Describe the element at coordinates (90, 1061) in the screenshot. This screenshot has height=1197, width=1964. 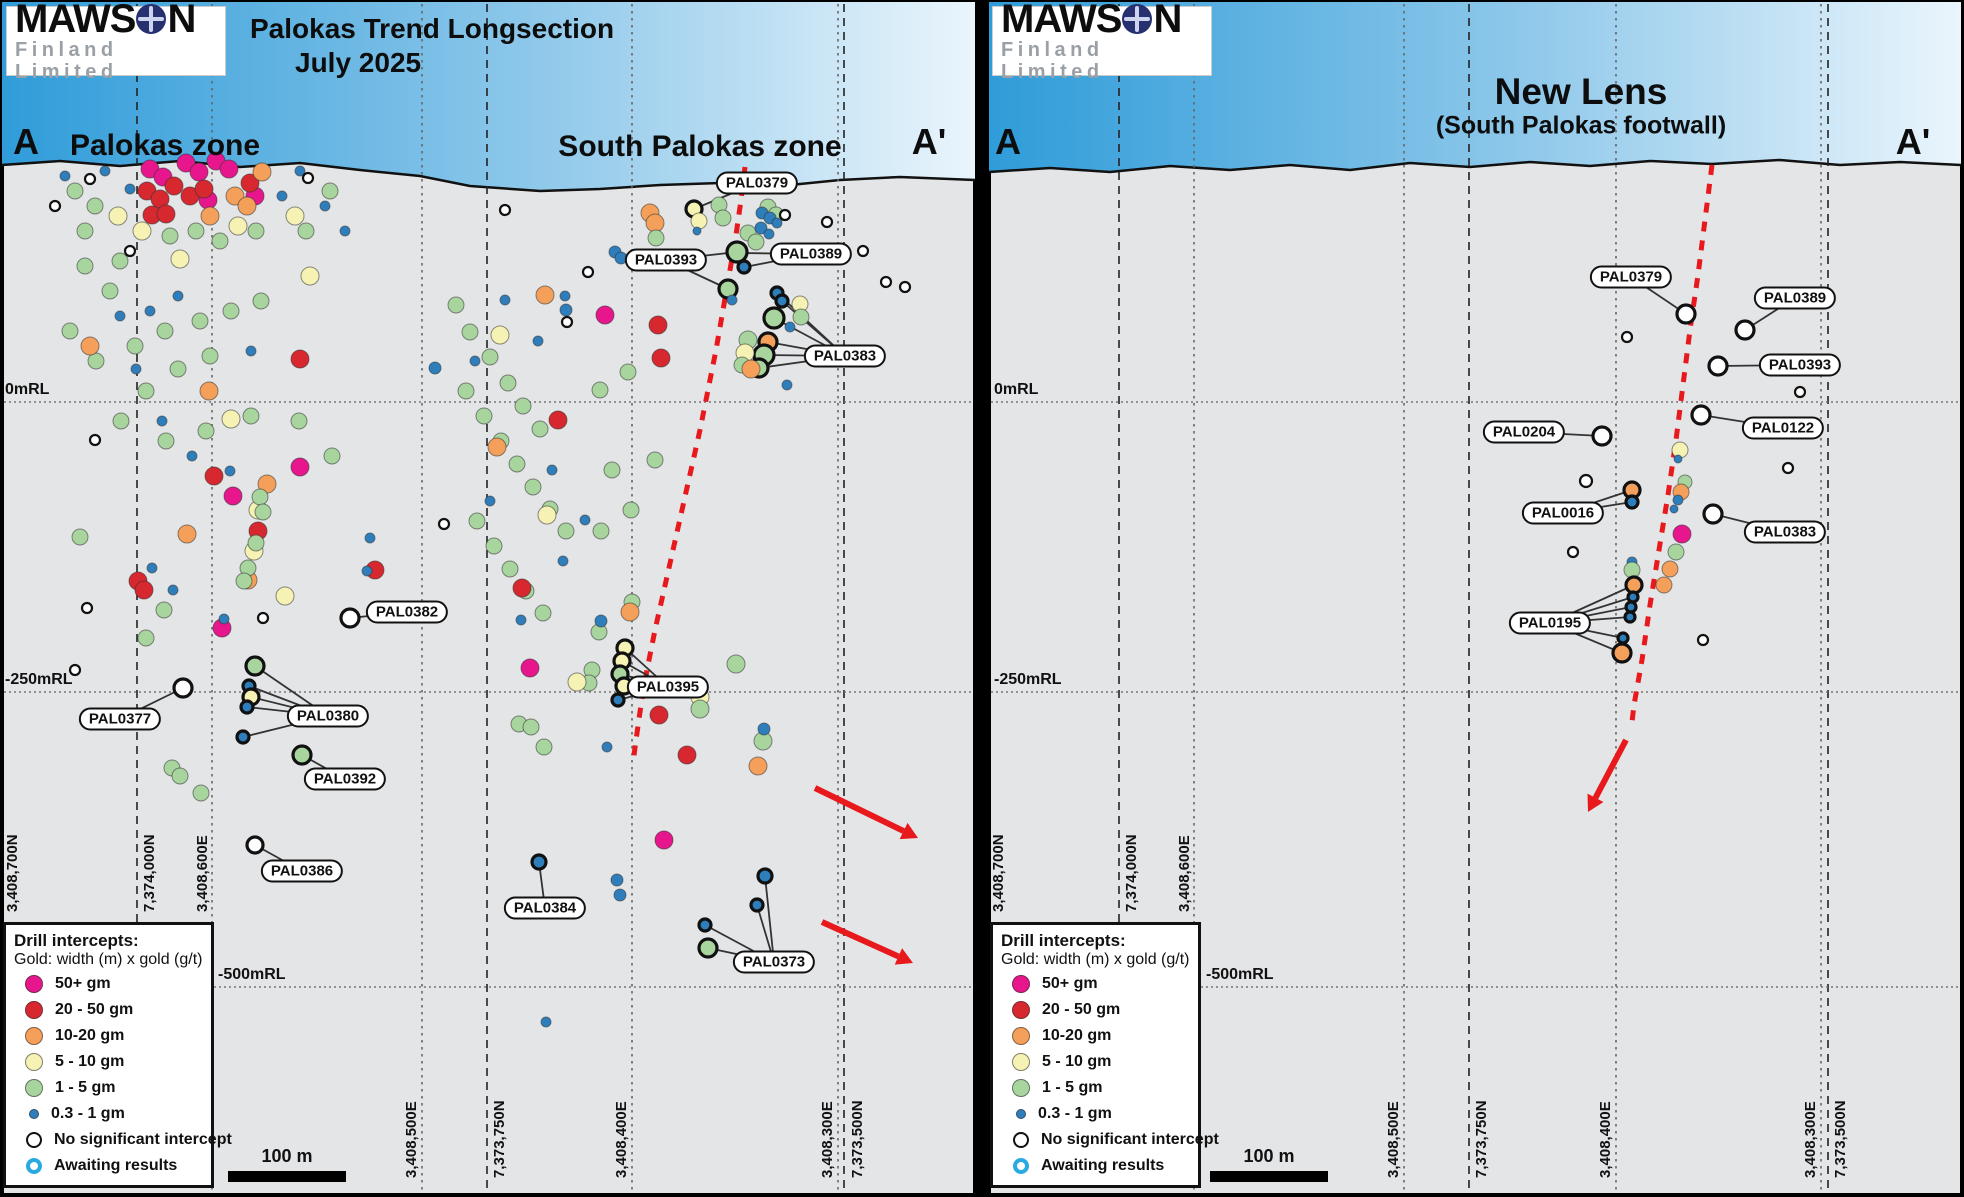
I see `legend-item-label: 5 - 10 gm` at that location.